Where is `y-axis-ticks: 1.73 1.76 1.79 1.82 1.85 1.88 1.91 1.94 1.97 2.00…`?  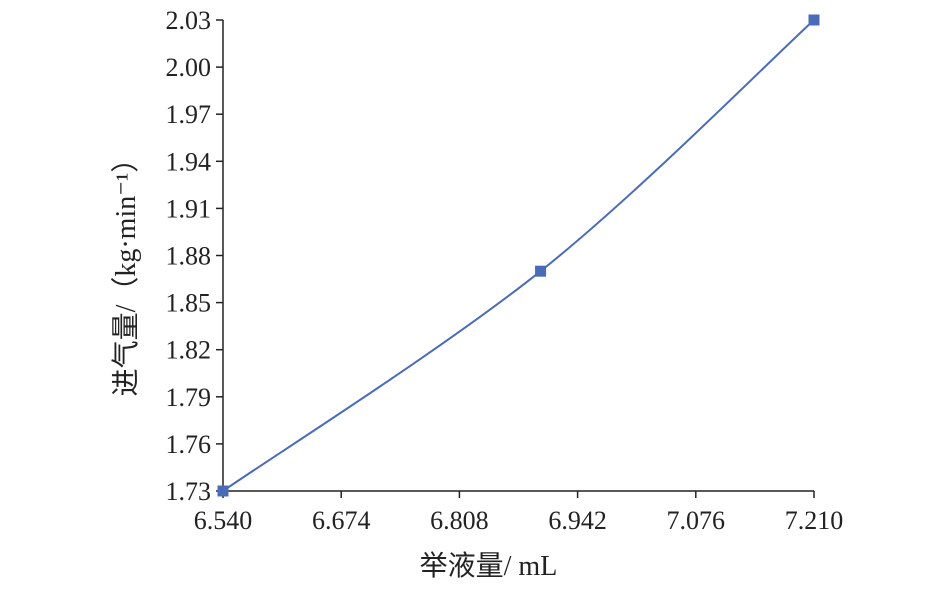
y-axis-ticks: 1.73 1.76 1.79 1.82 1.85 1.88 1.91 1.94 1.97 2.00… is located at coordinates (194, 256).